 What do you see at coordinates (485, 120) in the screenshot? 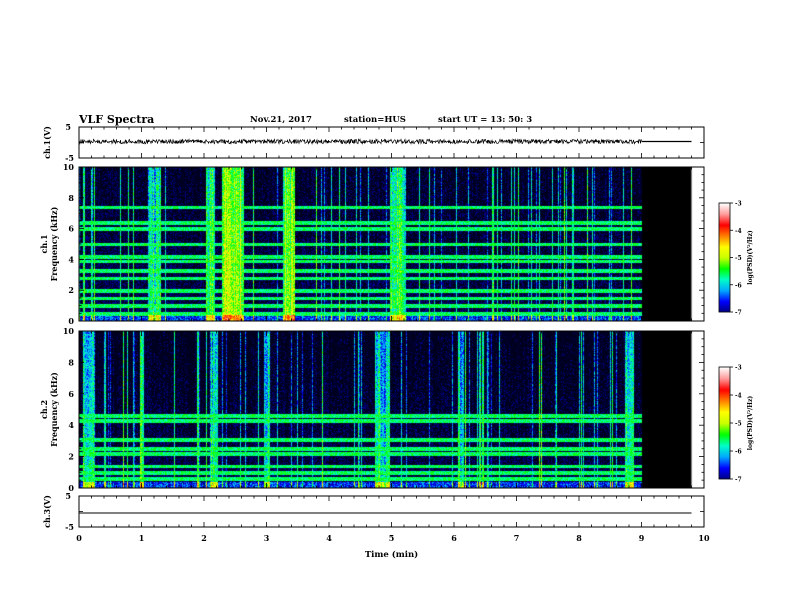
I see `start-time-label: start UT = 13: 50: 3` at bounding box center [485, 120].